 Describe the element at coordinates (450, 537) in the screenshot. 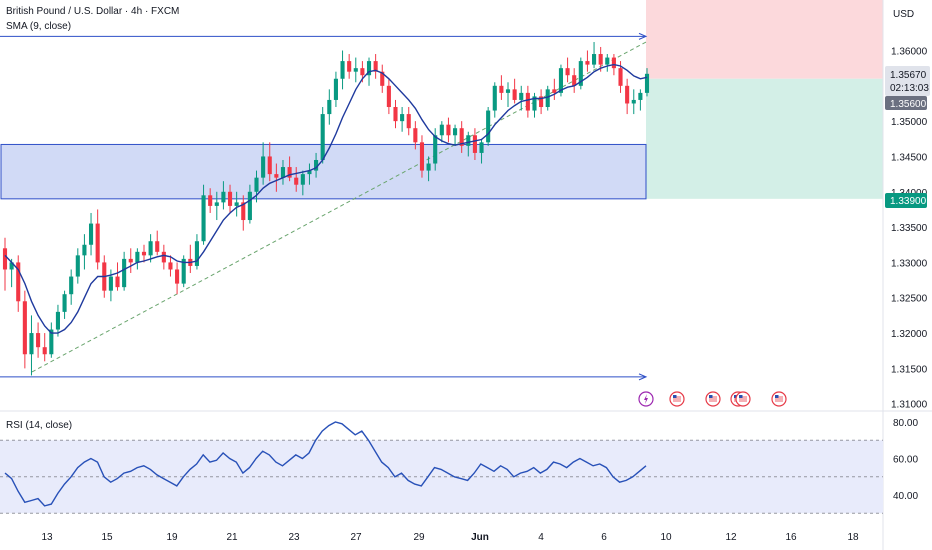

I see `time-axis: 13 15 19 21 23 27 29 Jun 4 6 10 12 16 18` at that location.